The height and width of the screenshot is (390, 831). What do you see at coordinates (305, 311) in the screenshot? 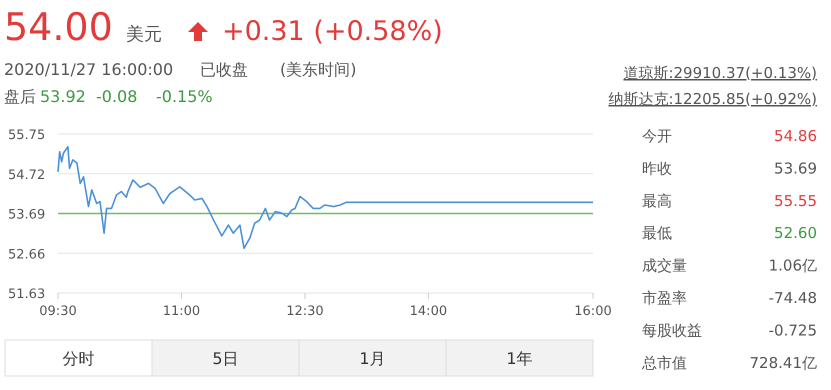
I see `x-tick-label: 12:30` at bounding box center [305, 311].